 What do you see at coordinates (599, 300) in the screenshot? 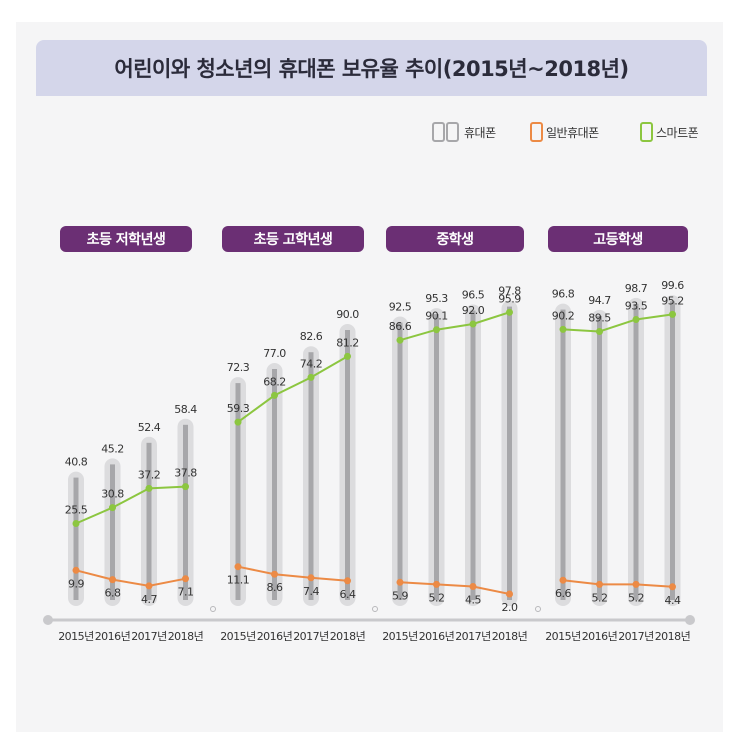
I see `total-value-label: 94.7` at bounding box center [599, 300].